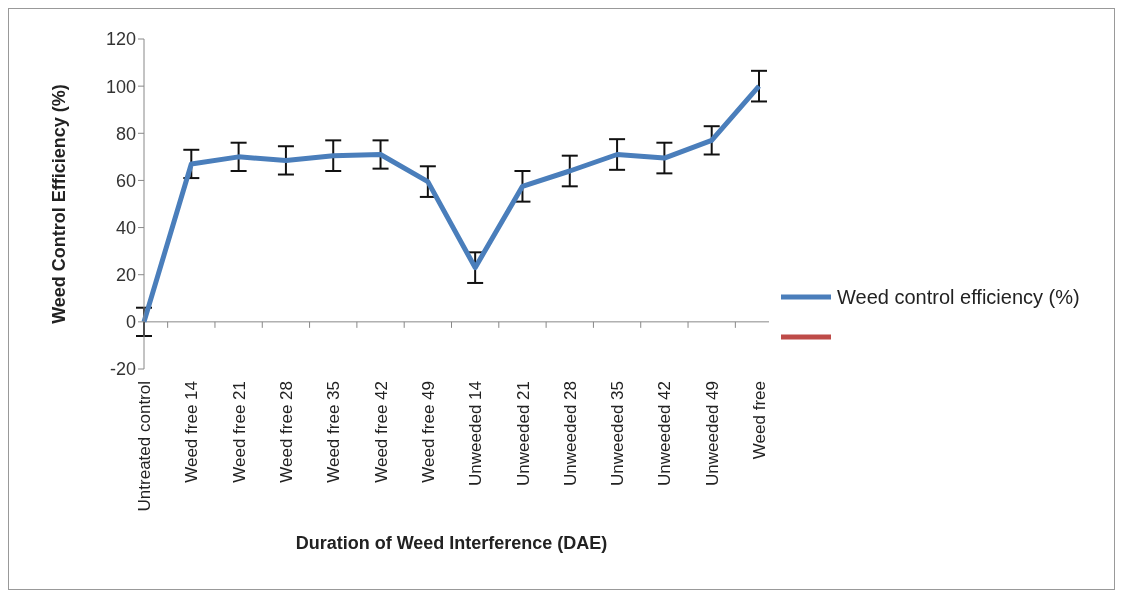  What do you see at coordinates (120, 86) in the screenshot?
I see `y-tick-label: 100` at bounding box center [120, 86].